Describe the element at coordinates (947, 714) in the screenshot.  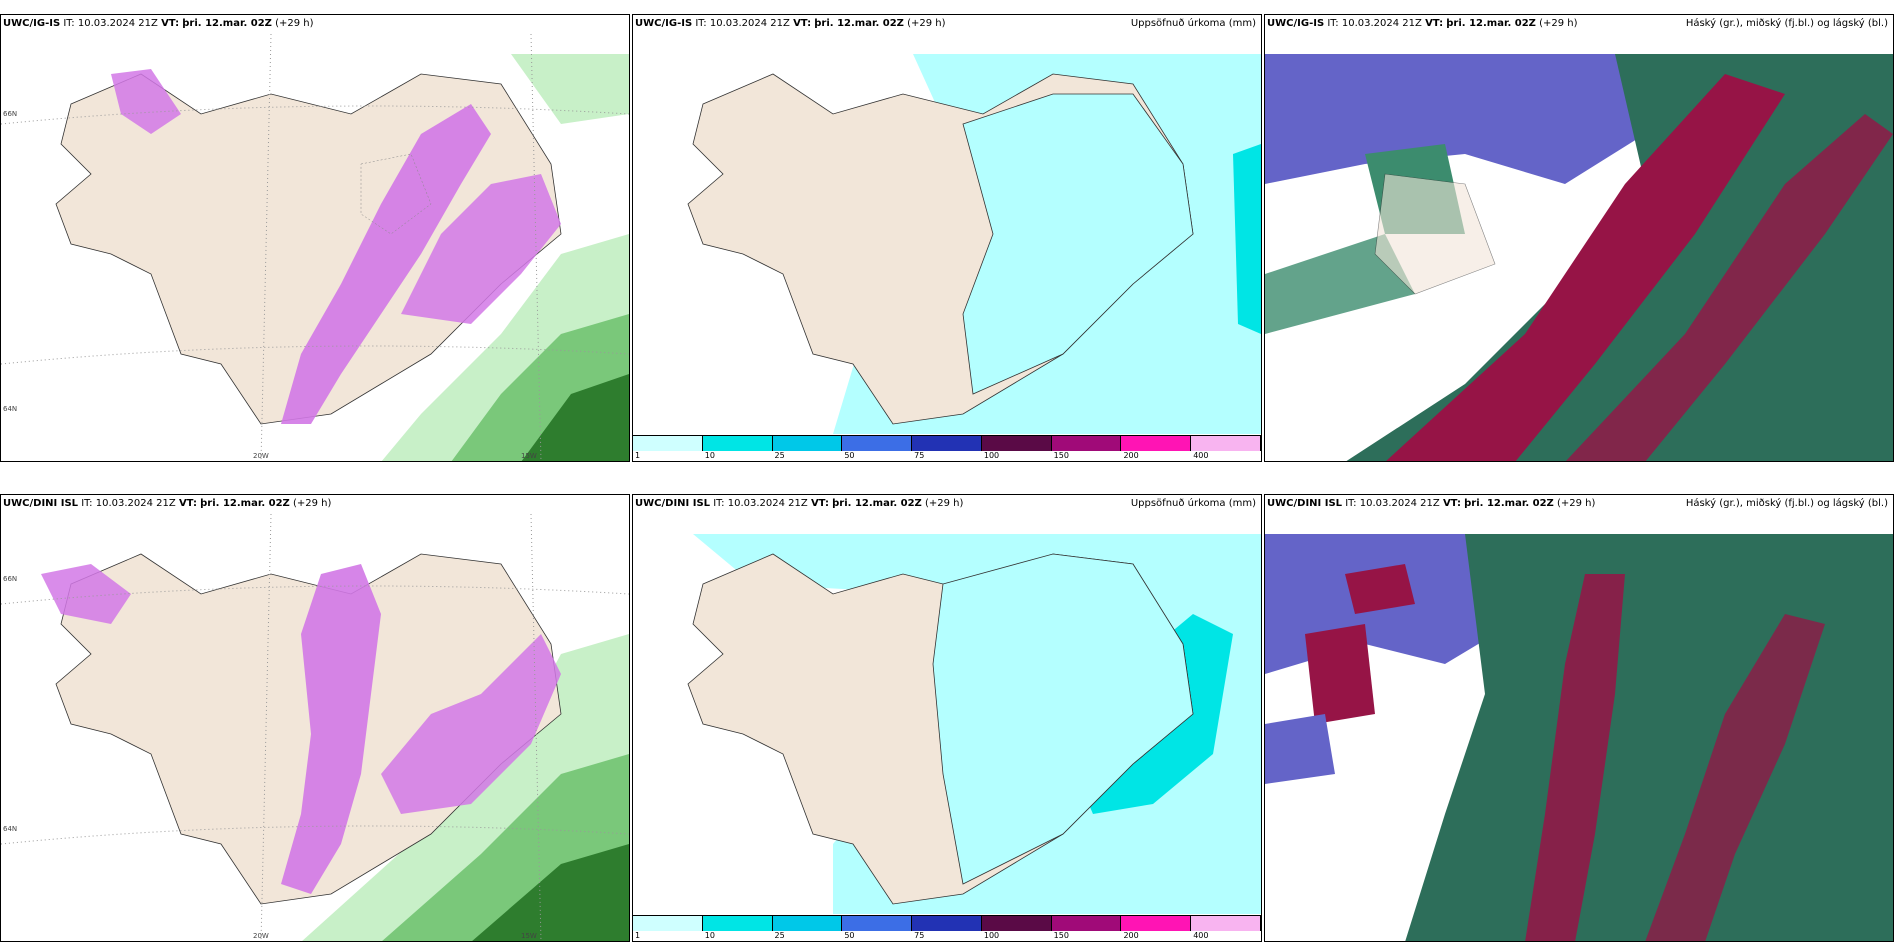
I see `map-dini-accum-precip` at that location.